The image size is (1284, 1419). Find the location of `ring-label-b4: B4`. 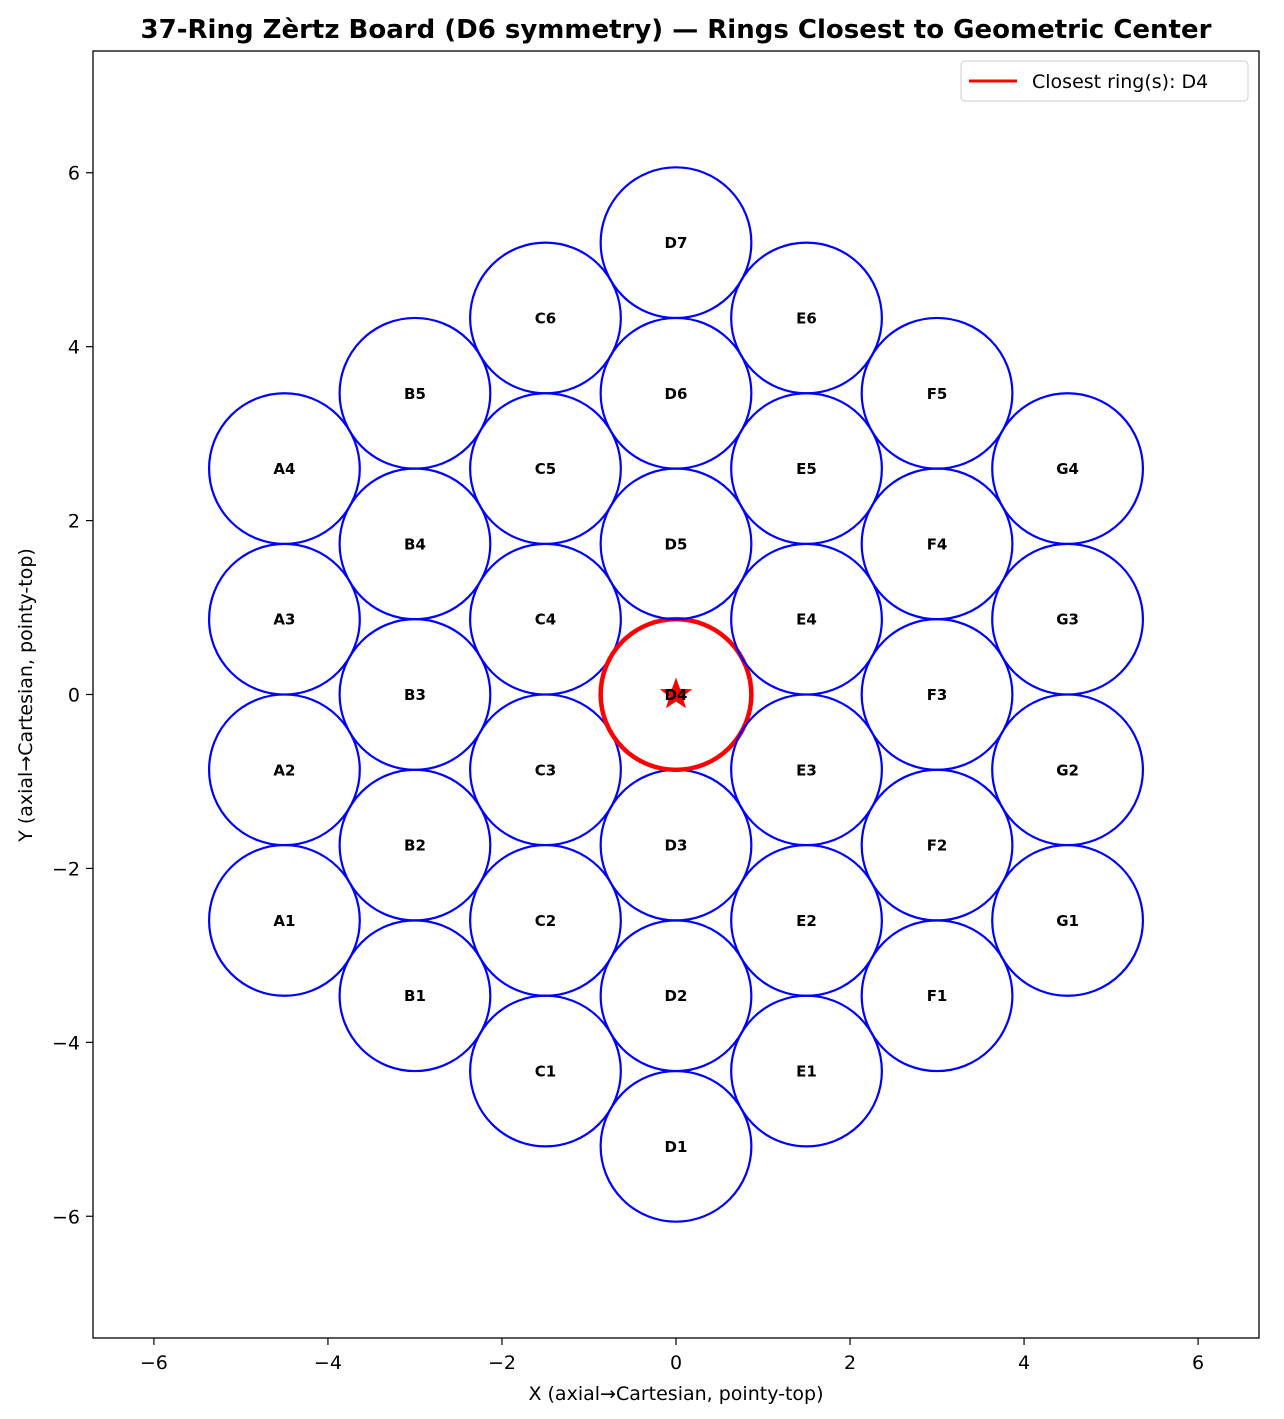

ring-label-b4: B4 is located at coordinates (415, 544).